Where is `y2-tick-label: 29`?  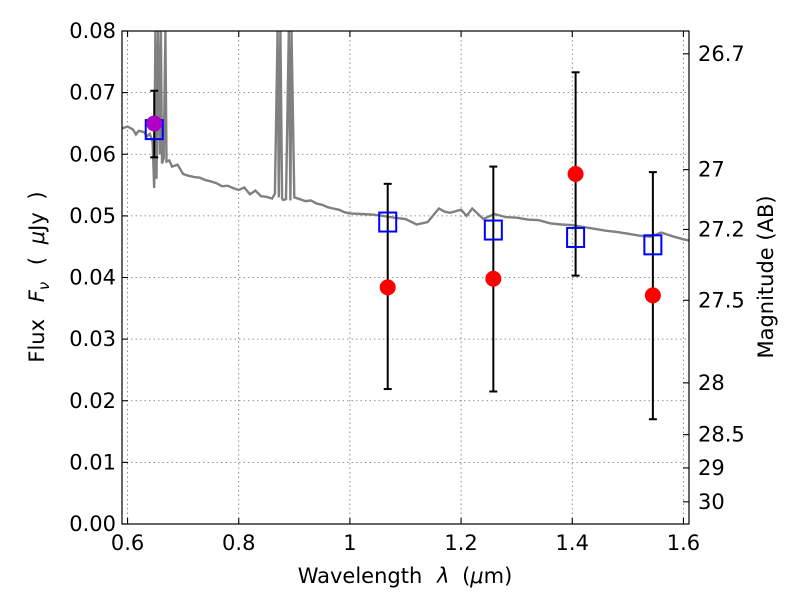 y2-tick-label: 29 is located at coordinates (711, 468).